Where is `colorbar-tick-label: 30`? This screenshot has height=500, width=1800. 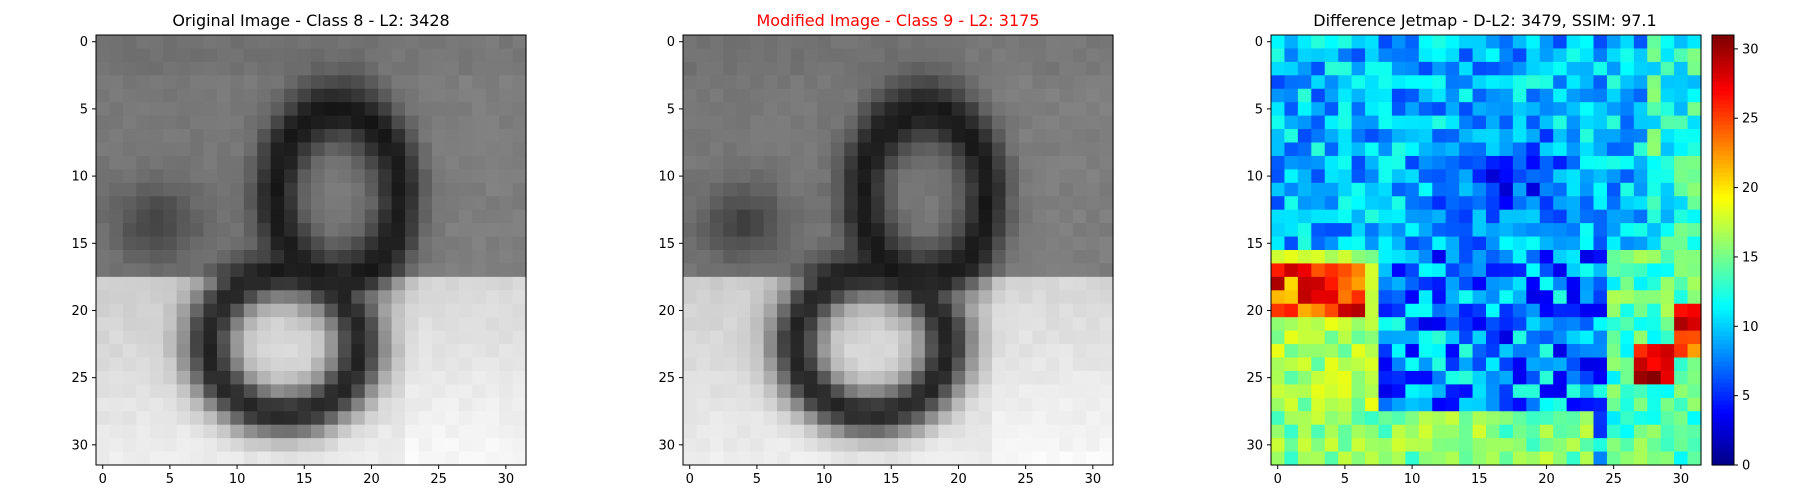
colorbar-tick-label: 30 is located at coordinates (1750, 49).